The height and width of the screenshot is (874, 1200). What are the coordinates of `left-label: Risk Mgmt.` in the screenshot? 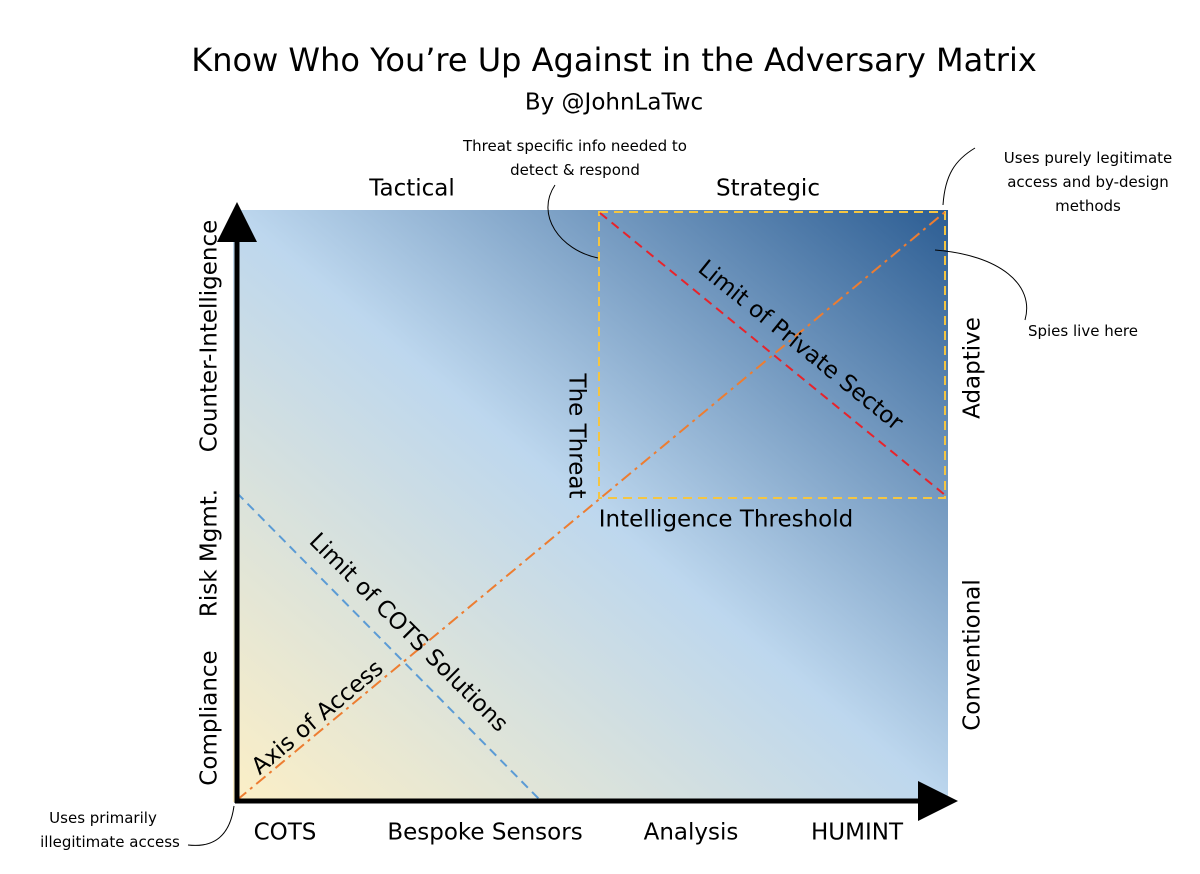 It's located at (210, 553).